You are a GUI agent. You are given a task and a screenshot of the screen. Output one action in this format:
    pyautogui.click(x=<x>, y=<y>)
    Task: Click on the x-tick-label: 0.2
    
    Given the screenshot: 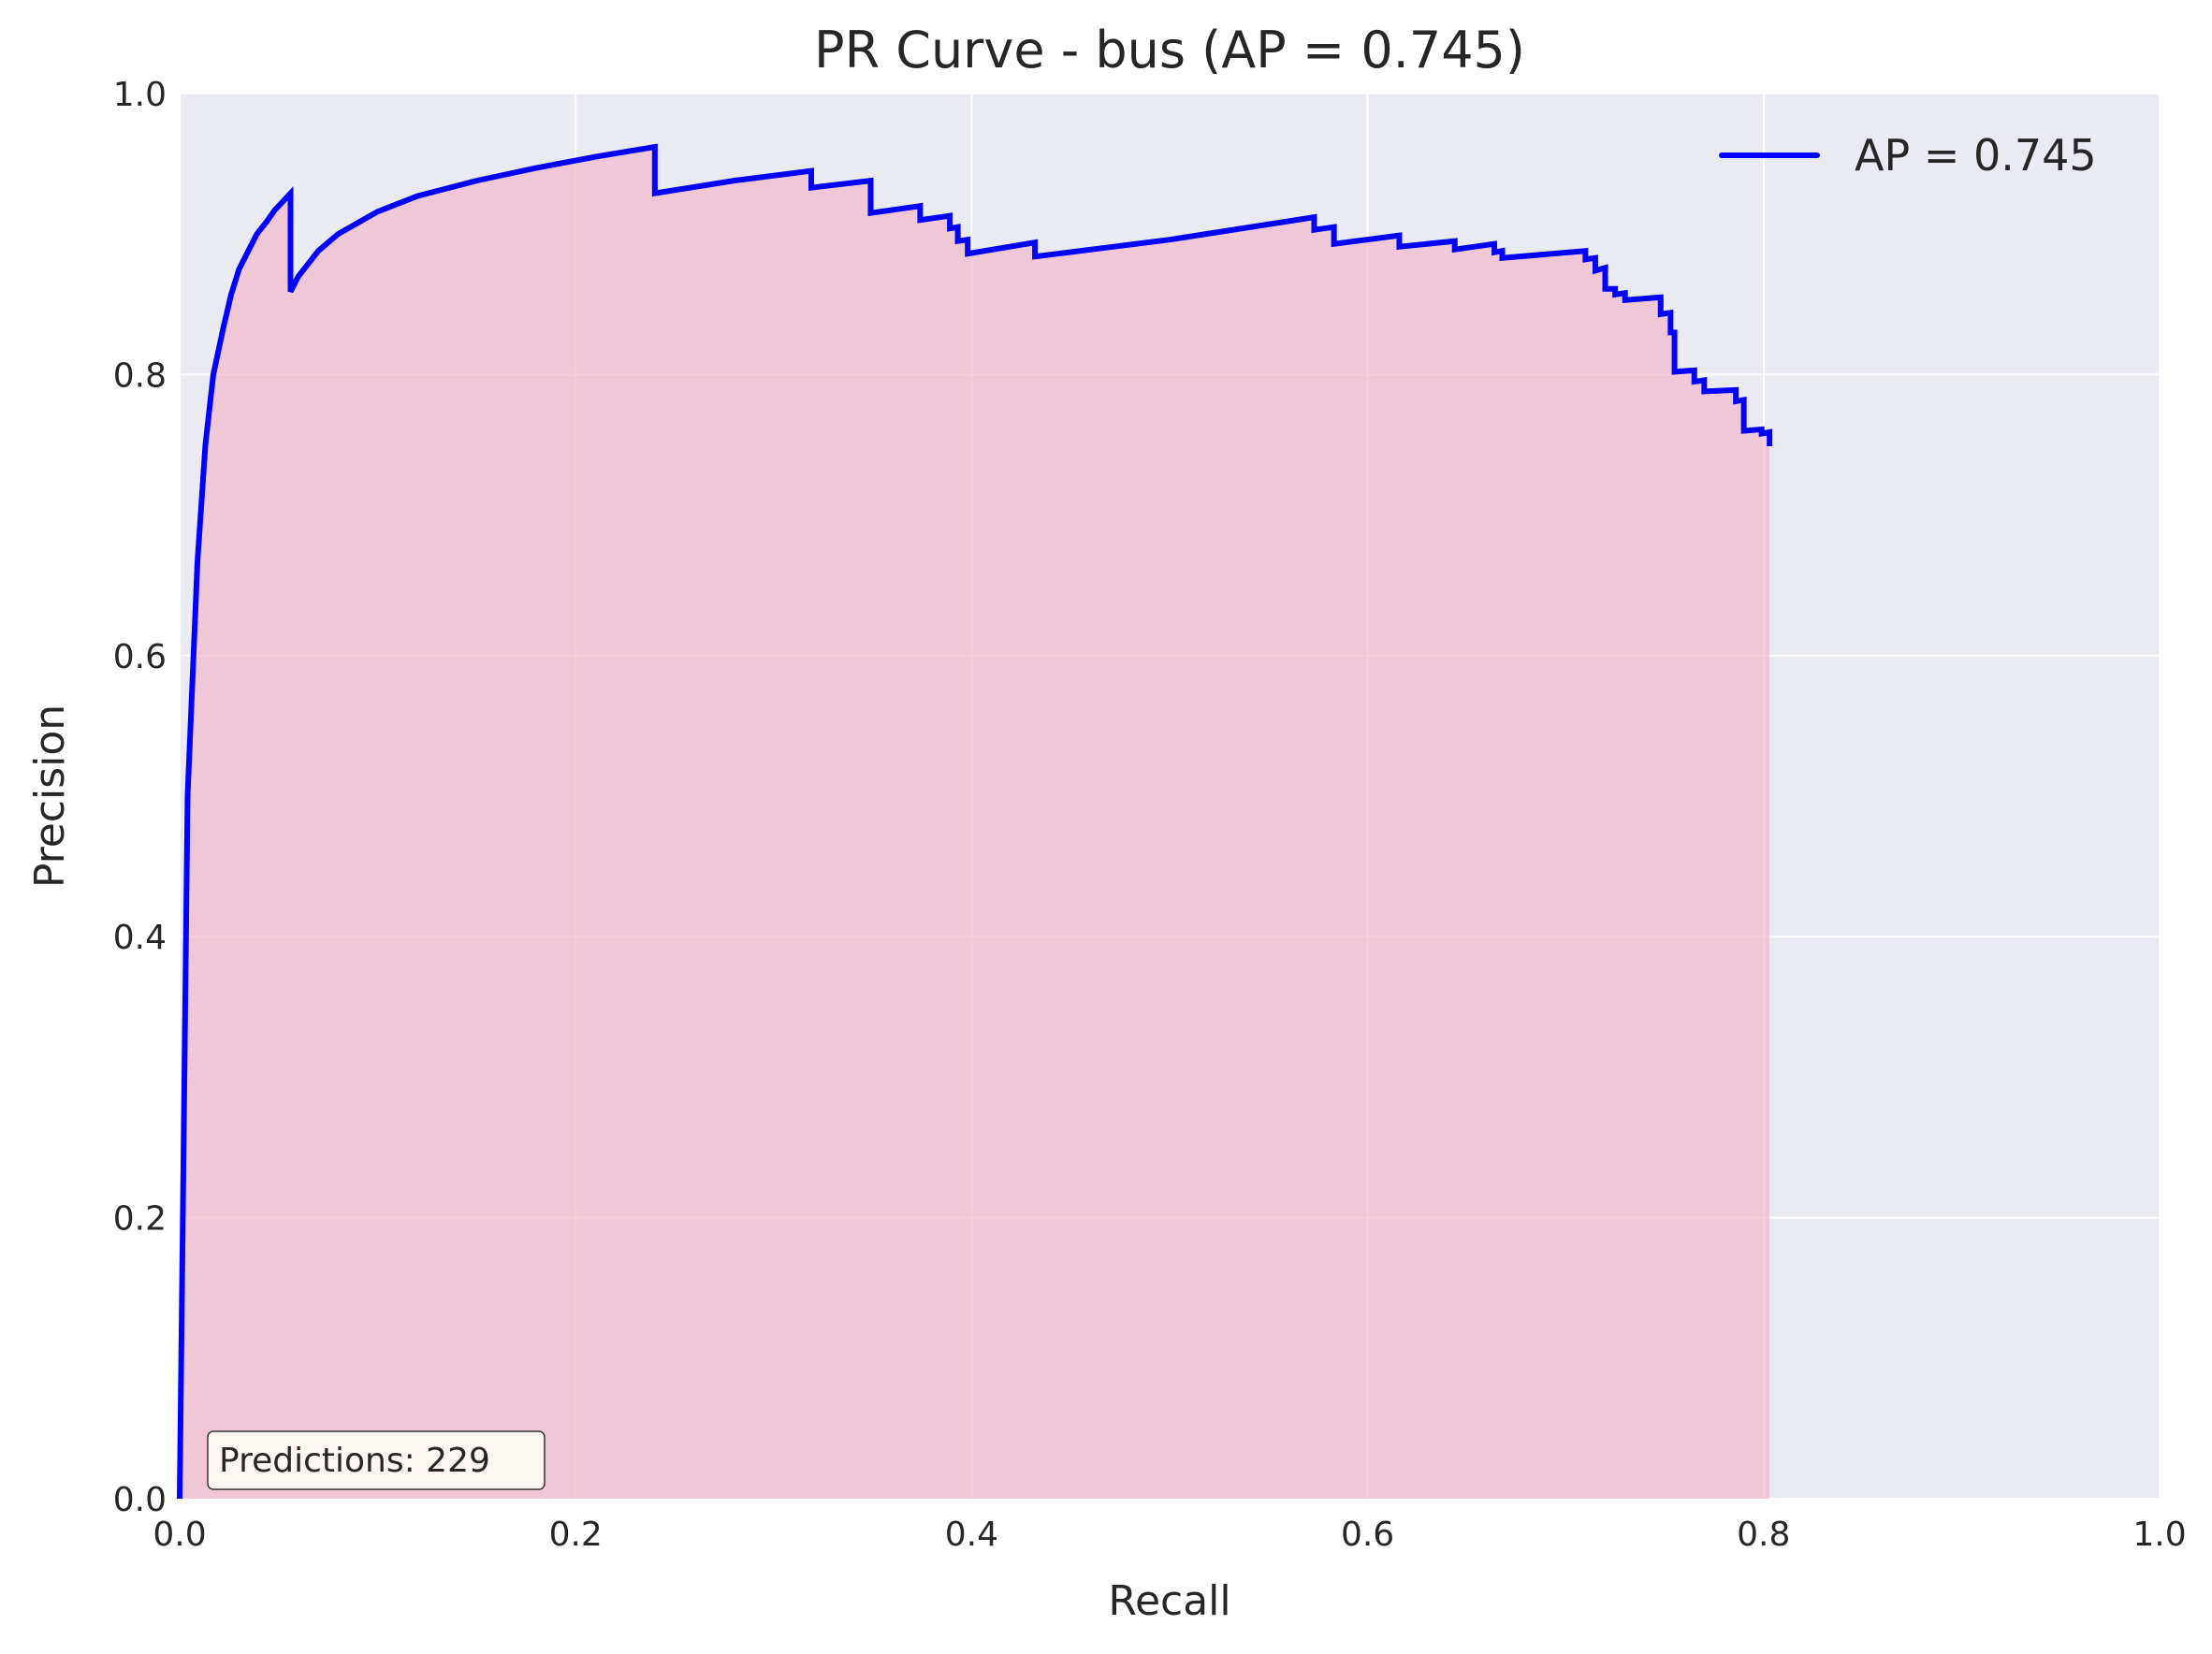 What is the action you would take?
    pyautogui.click(x=576, y=1535)
    